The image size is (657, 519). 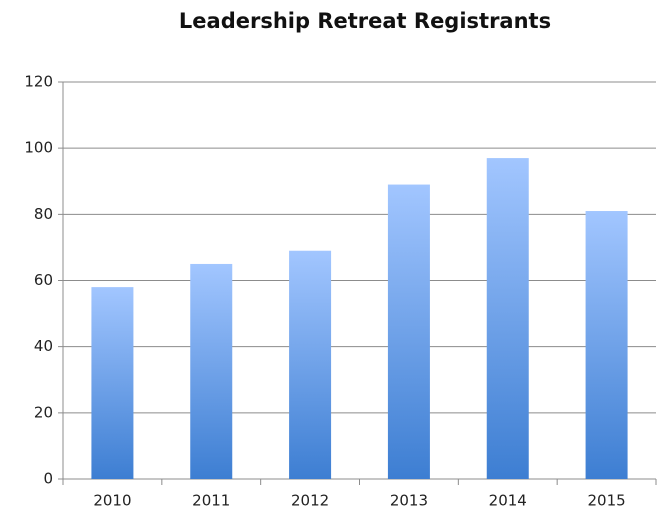 I want to click on x-tick-label: 2015, so click(x=606, y=501).